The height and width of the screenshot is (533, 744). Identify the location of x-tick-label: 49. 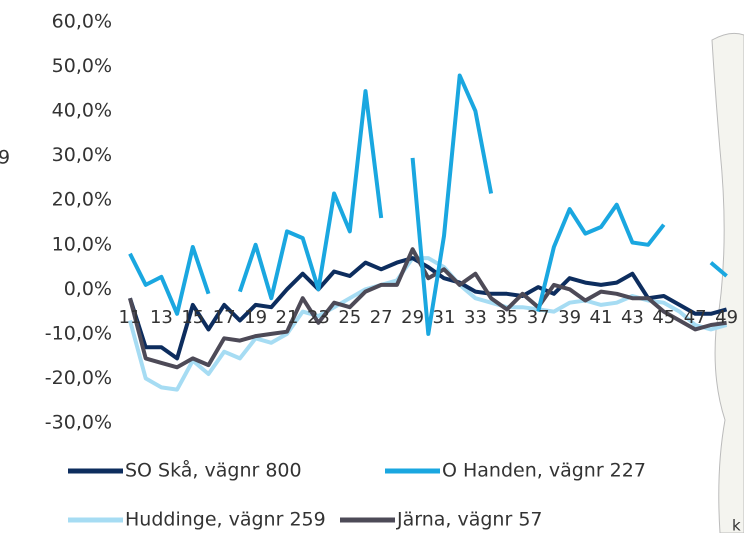
(726, 317).